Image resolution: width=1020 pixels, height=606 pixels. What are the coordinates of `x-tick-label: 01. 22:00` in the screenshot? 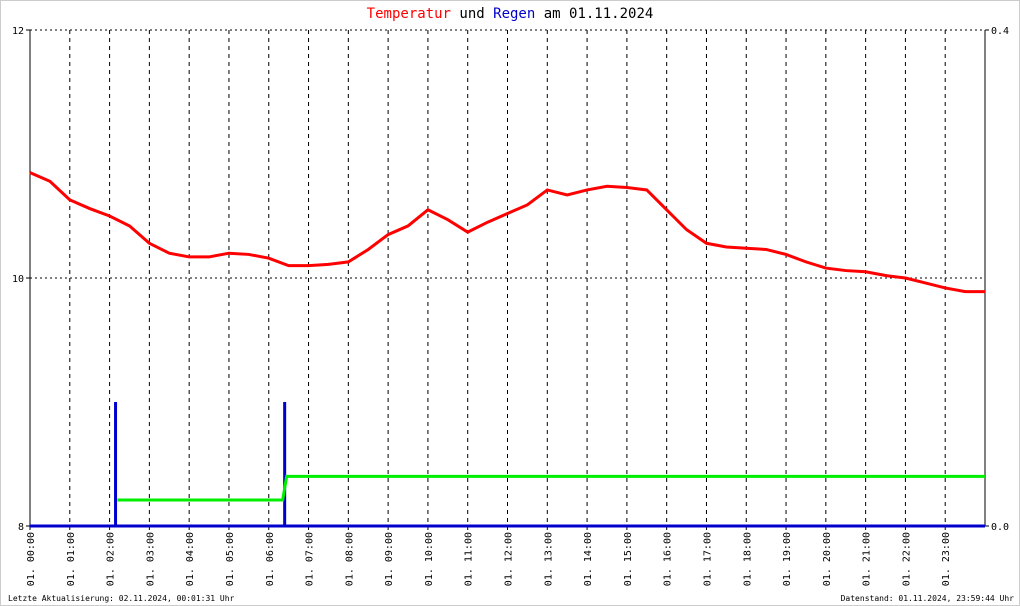 It's located at (906, 559).